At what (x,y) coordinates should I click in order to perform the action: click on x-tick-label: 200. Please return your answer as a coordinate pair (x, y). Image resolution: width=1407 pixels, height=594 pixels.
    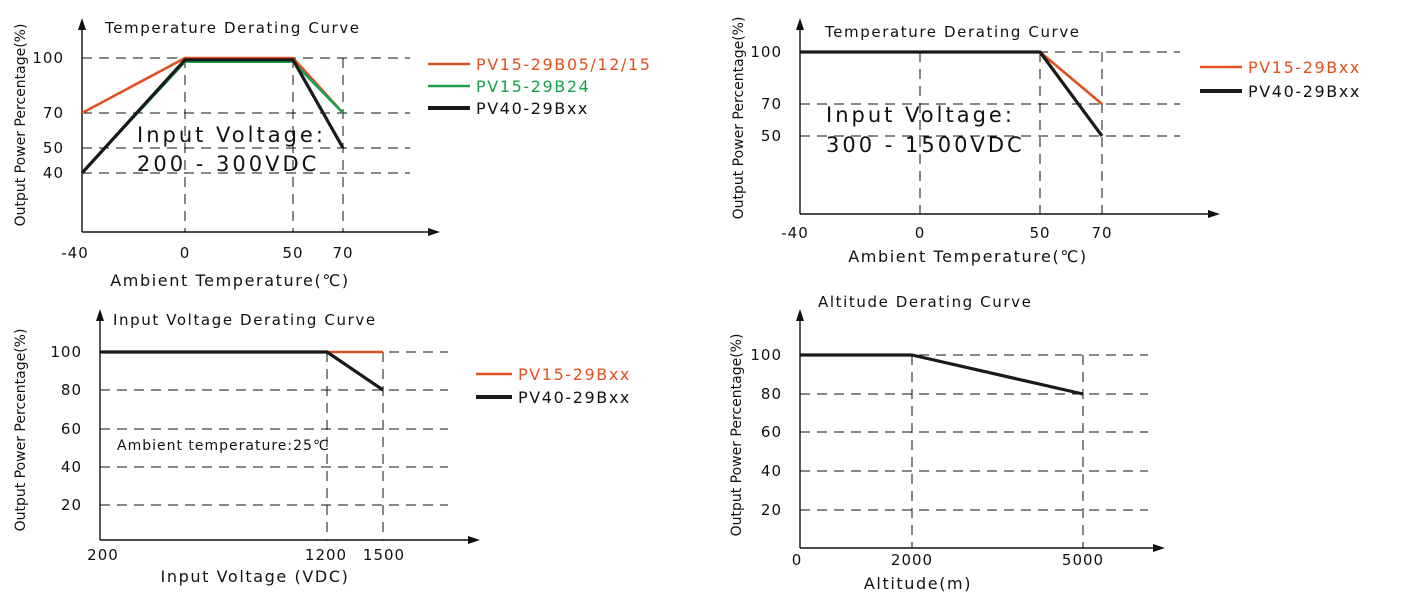
    Looking at the image, I should click on (103, 555).